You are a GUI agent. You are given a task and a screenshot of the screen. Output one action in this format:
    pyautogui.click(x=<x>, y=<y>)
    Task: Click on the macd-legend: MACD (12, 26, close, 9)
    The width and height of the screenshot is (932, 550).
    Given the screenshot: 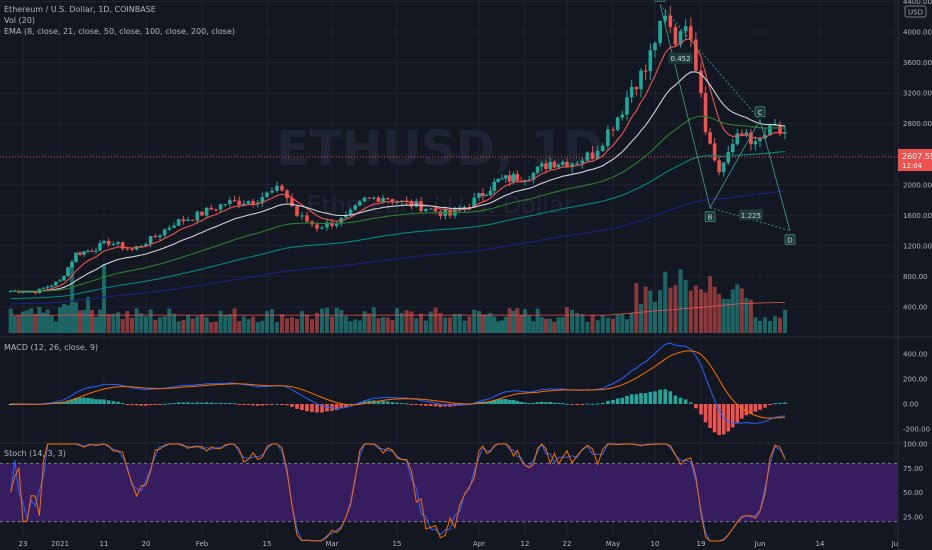 What is the action you would take?
    pyautogui.click(x=51, y=347)
    